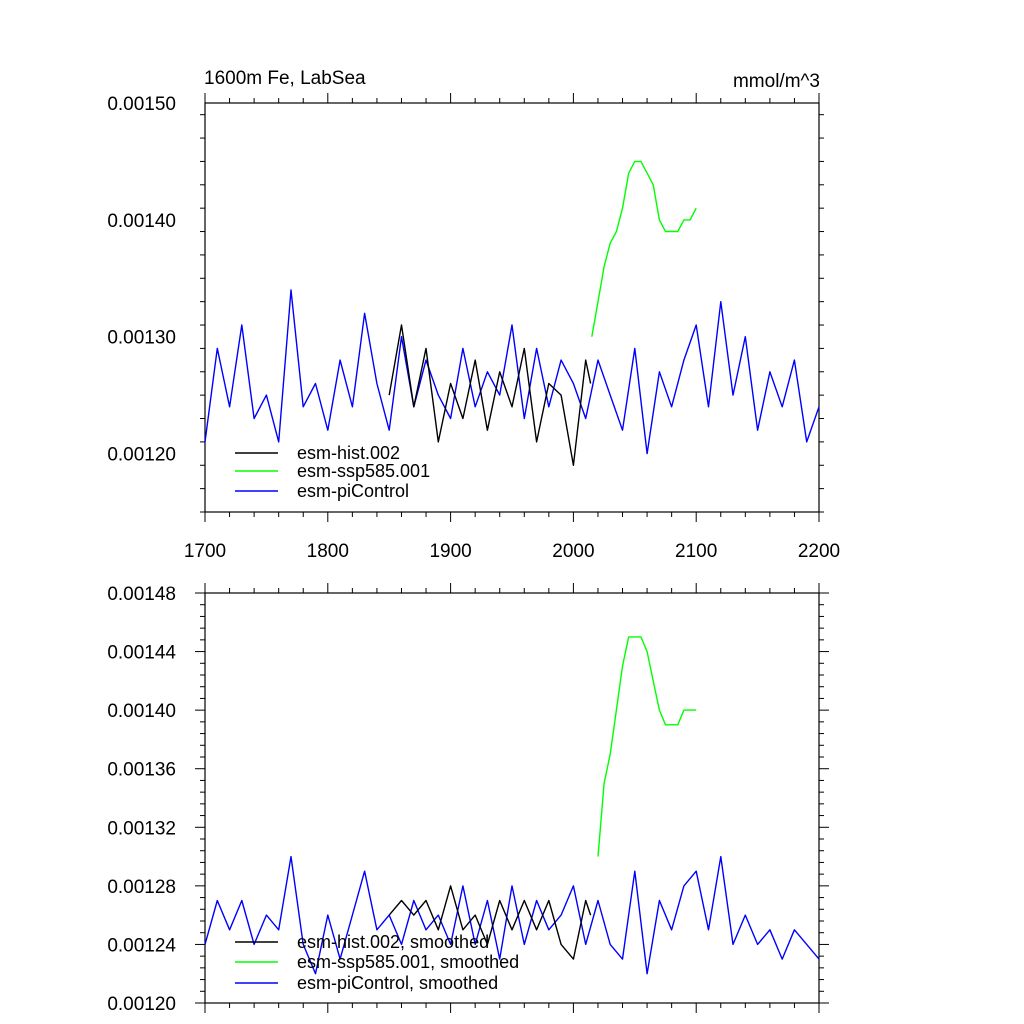  Describe the element at coordinates (141, 338) in the screenshot. I see `y-tick-label: 0.00130` at that location.